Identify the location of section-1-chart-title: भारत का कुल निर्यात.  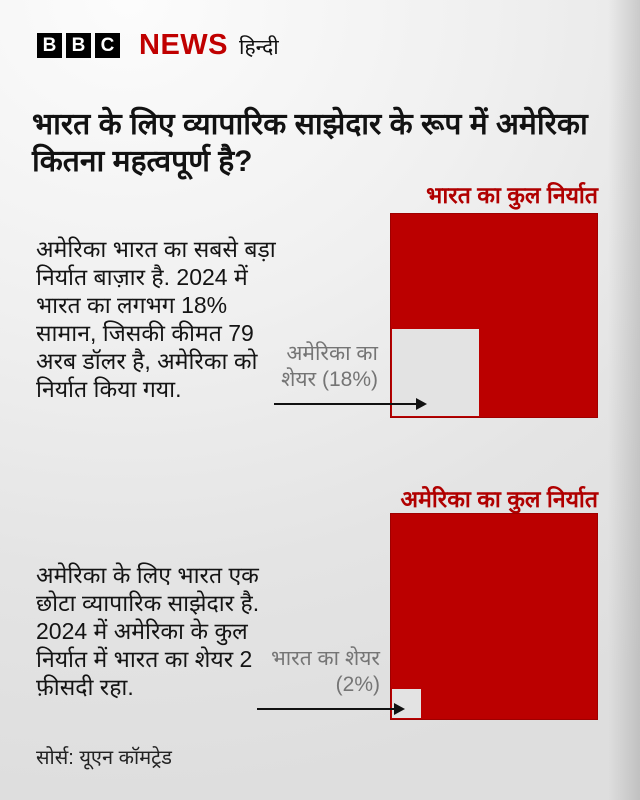
(512, 195).